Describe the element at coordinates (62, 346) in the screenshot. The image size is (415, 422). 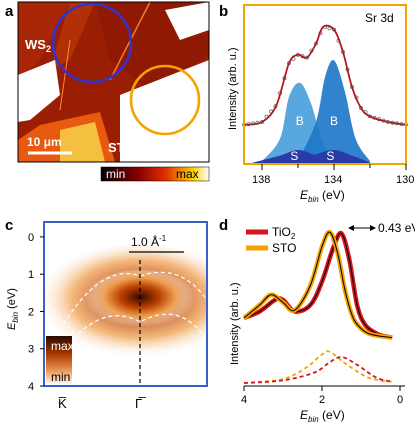
I see `colorbar-c-max: max` at that location.